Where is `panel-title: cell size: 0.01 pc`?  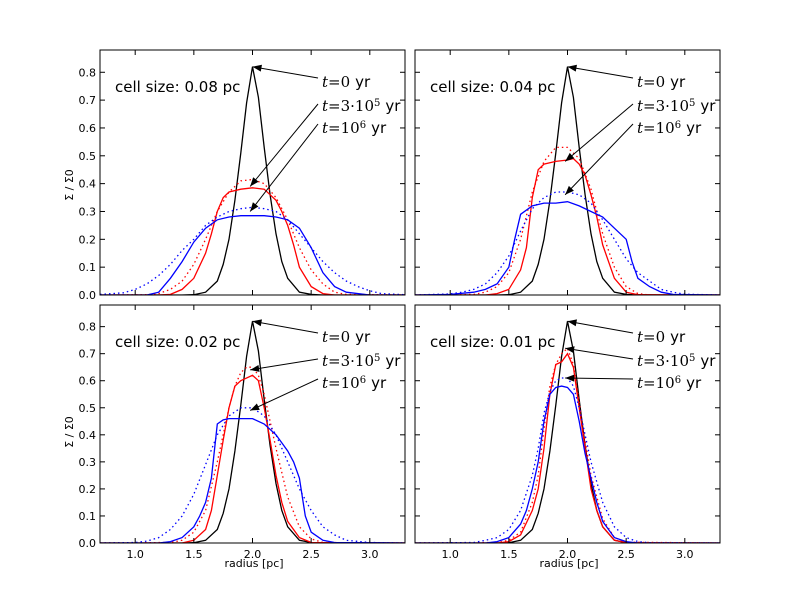 panel-title: cell size: 0.01 pc is located at coordinates (492, 342).